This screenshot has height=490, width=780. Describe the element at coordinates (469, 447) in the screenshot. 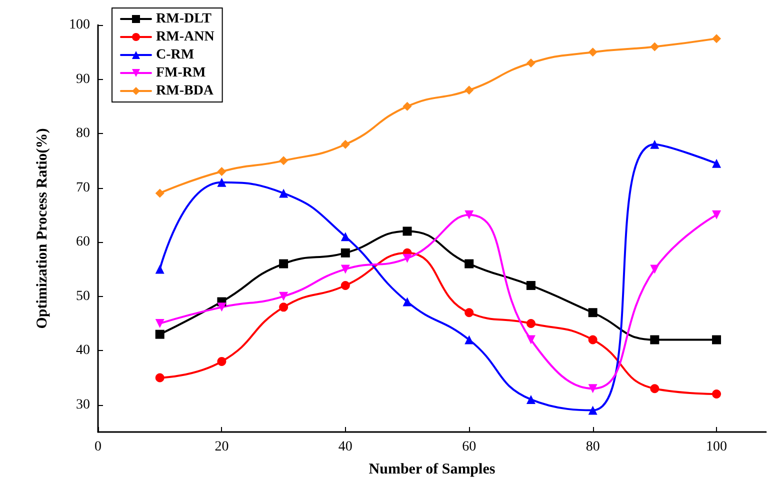

I see `x-tick-label: 60` at that location.